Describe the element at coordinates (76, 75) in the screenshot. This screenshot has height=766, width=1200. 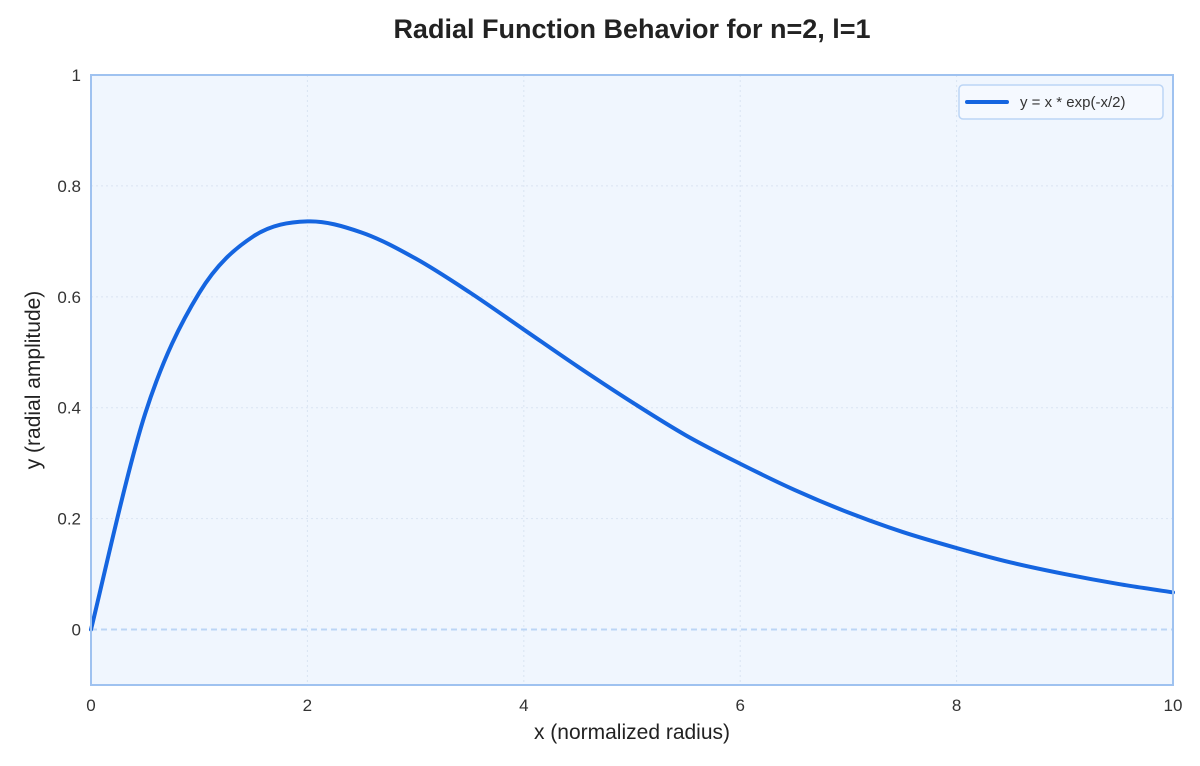
I see `y-tick-label: 1` at that location.